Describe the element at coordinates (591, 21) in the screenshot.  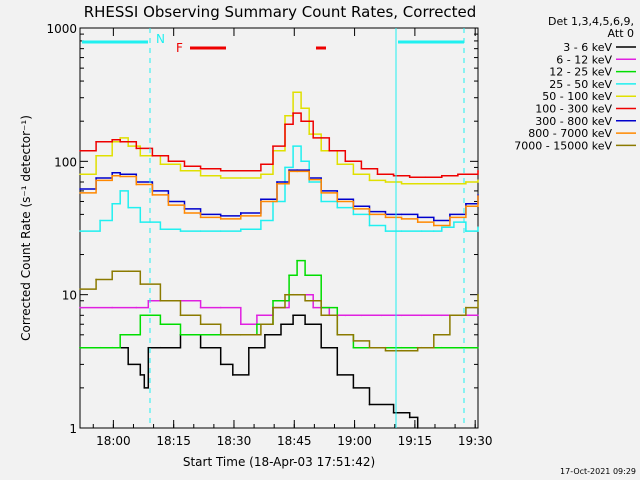
I see `legend-header-1: Det 1,3,4,5,6,9,` at that location.